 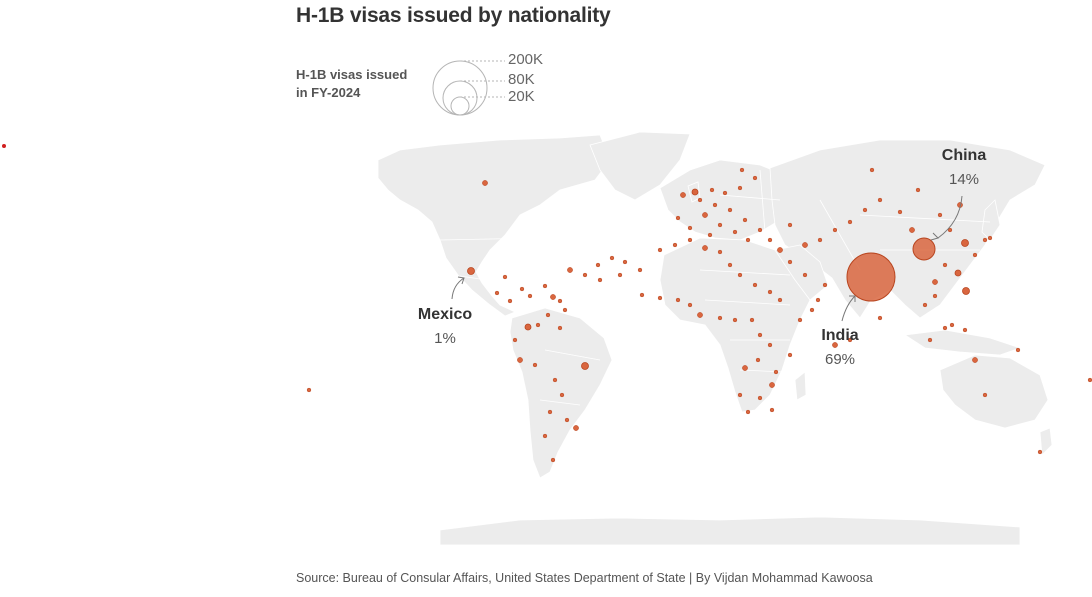 What do you see at coordinates (352, 74) in the screenshot?
I see `legend-label-line1: H-1B visas issued` at bounding box center [352, 74].